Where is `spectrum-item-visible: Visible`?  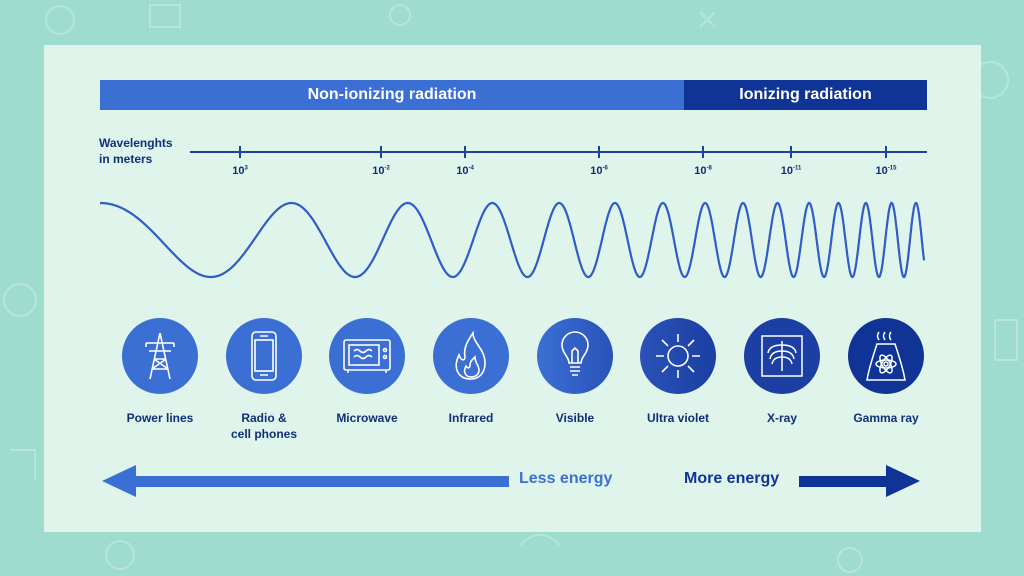
spectrum-item-visible: Visible is located at coordinates (575, 372).